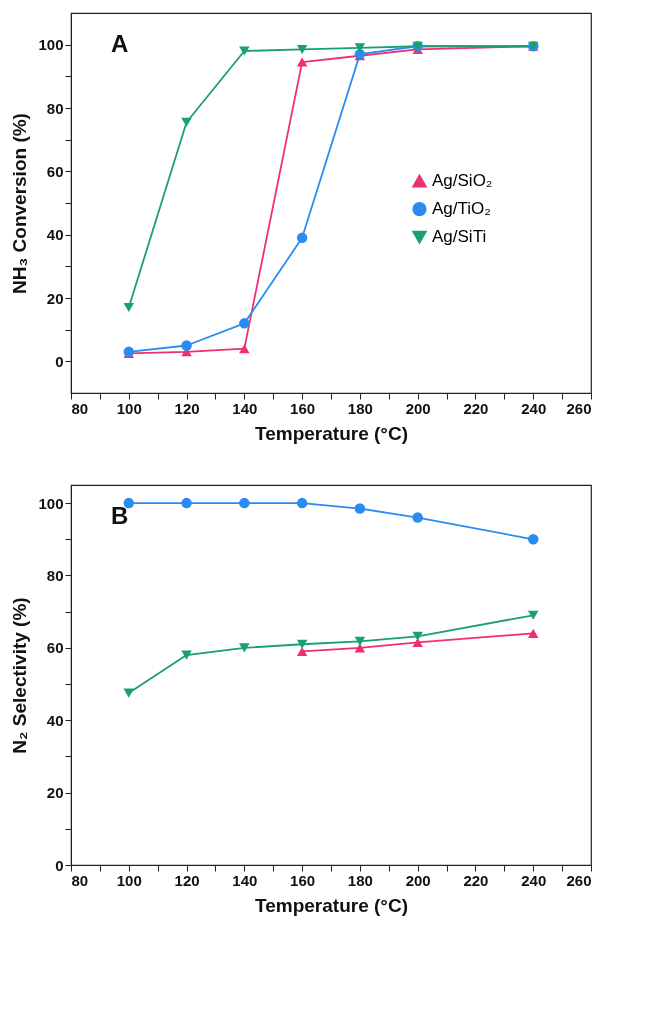 Image resolution: width=657 pixels, height=1010 pixels. Describe the element at coordinates (120, 43) in the screenshot. I see `annotation: A` at that location.